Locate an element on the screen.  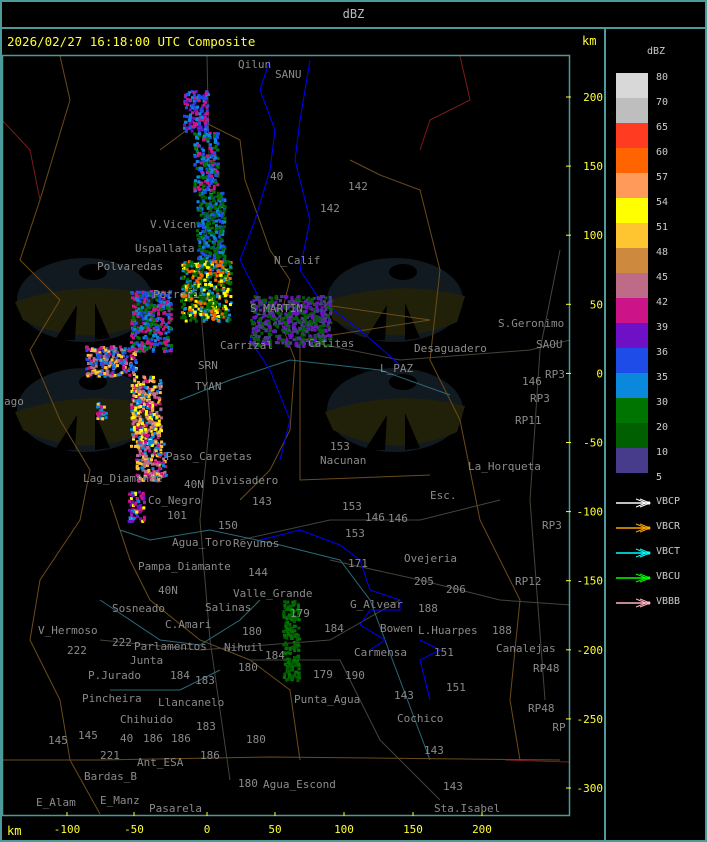
place-label: Divisadero is located at coordinates (245, 480).